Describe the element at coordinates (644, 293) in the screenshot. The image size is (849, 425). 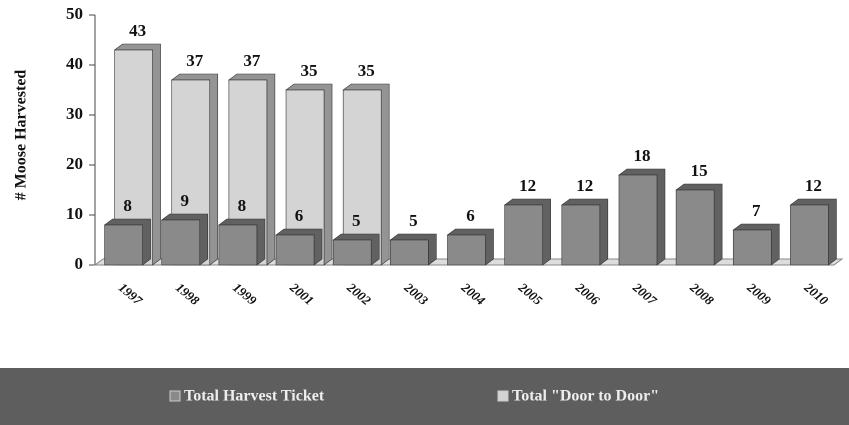
I see `x-tick-label: 2007` at that location.